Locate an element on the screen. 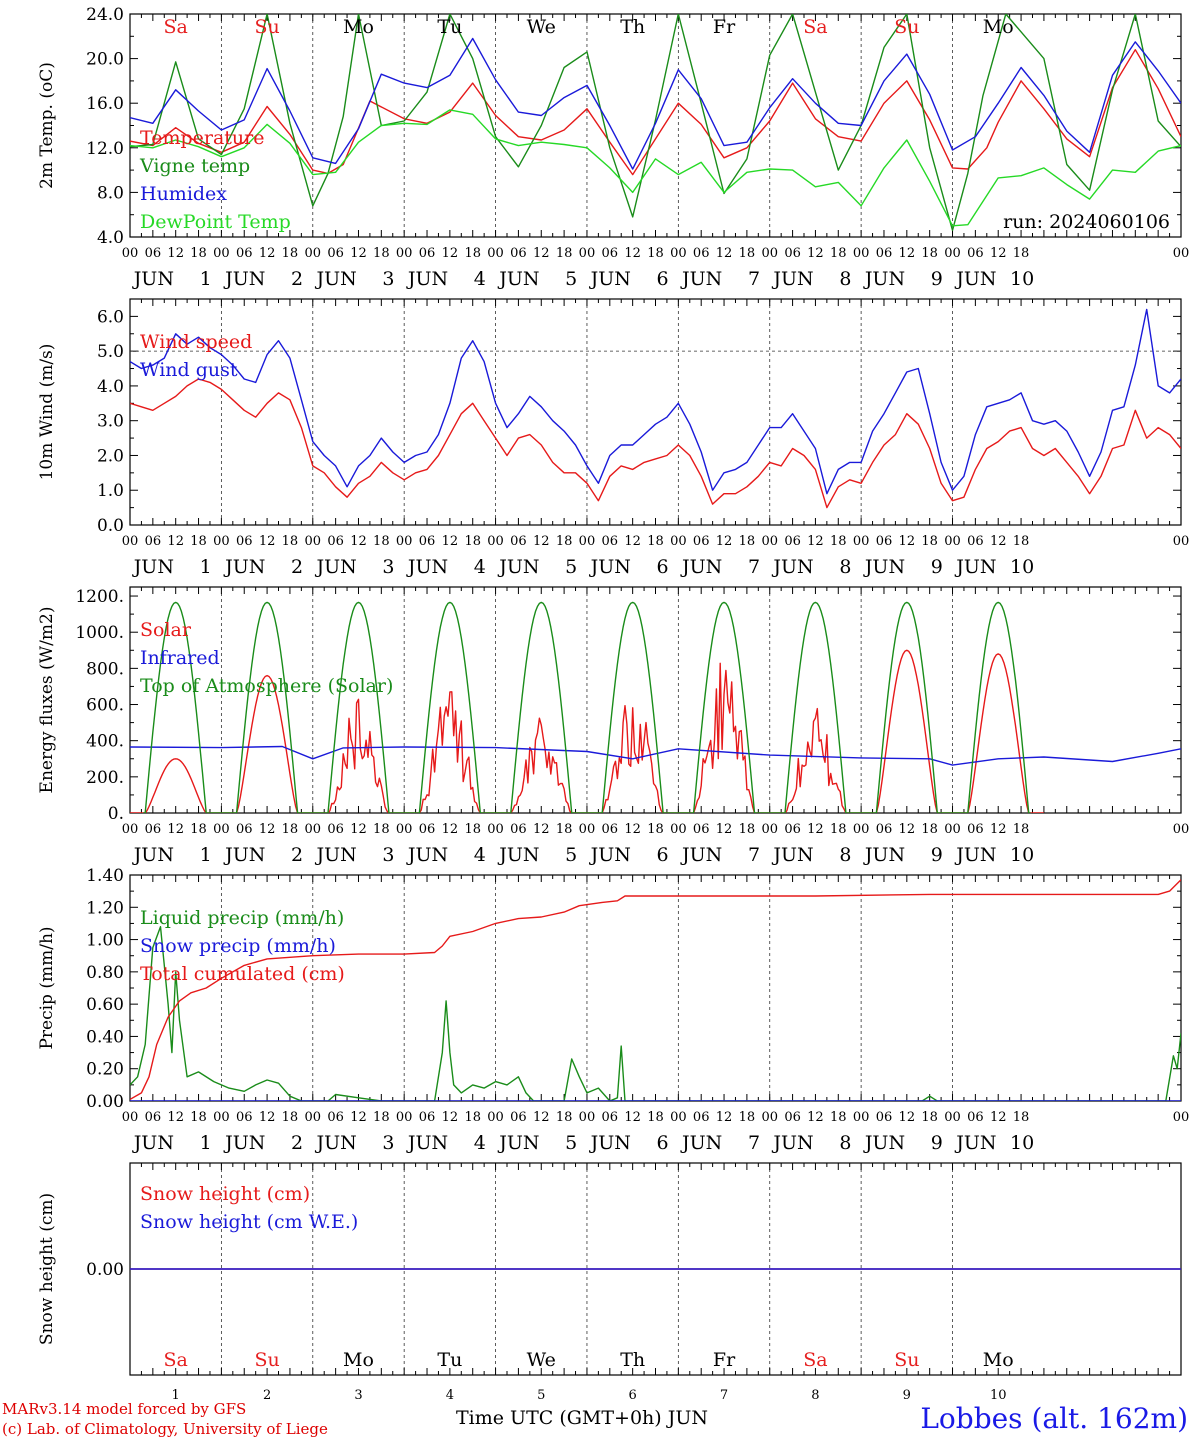 The image size is (1194, 1440). weekday-label: Sa is located at coordinates (815, 1360).